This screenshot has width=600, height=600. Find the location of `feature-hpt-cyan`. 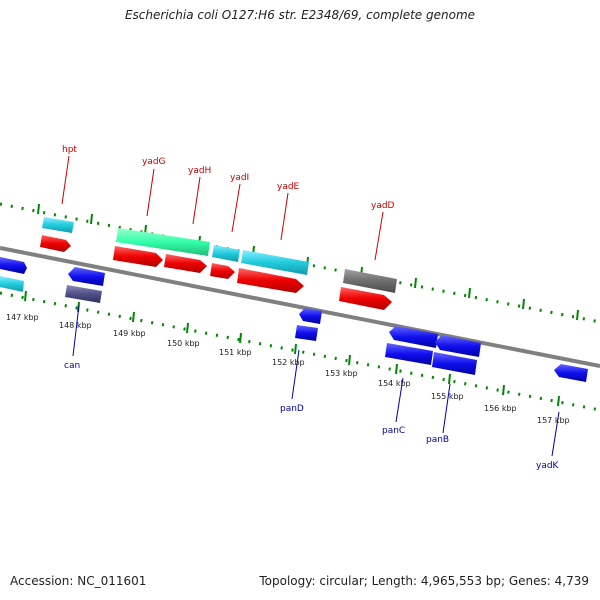

feature-hpt-cyan is located at coordinates (58, 225).